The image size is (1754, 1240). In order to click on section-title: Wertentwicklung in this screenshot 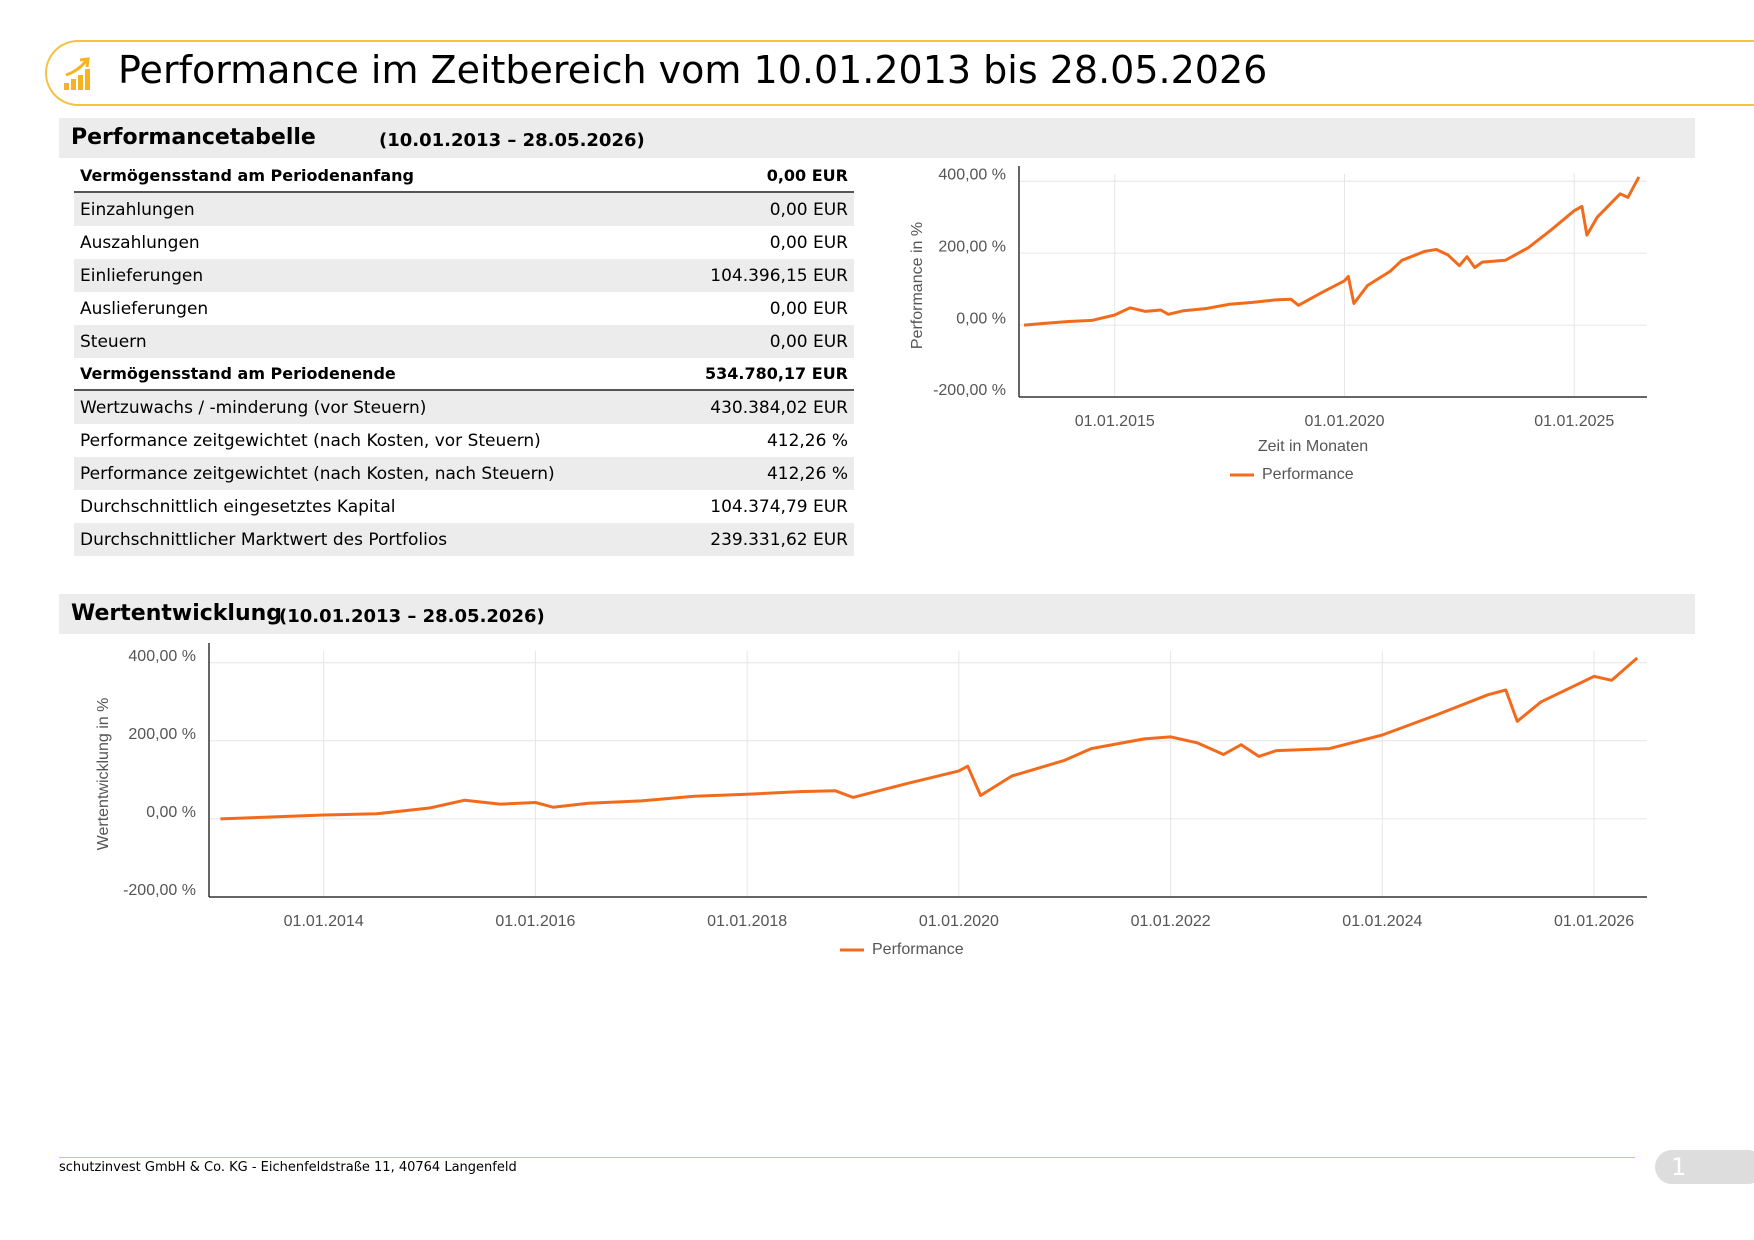, I will do `click(177, 613)`.